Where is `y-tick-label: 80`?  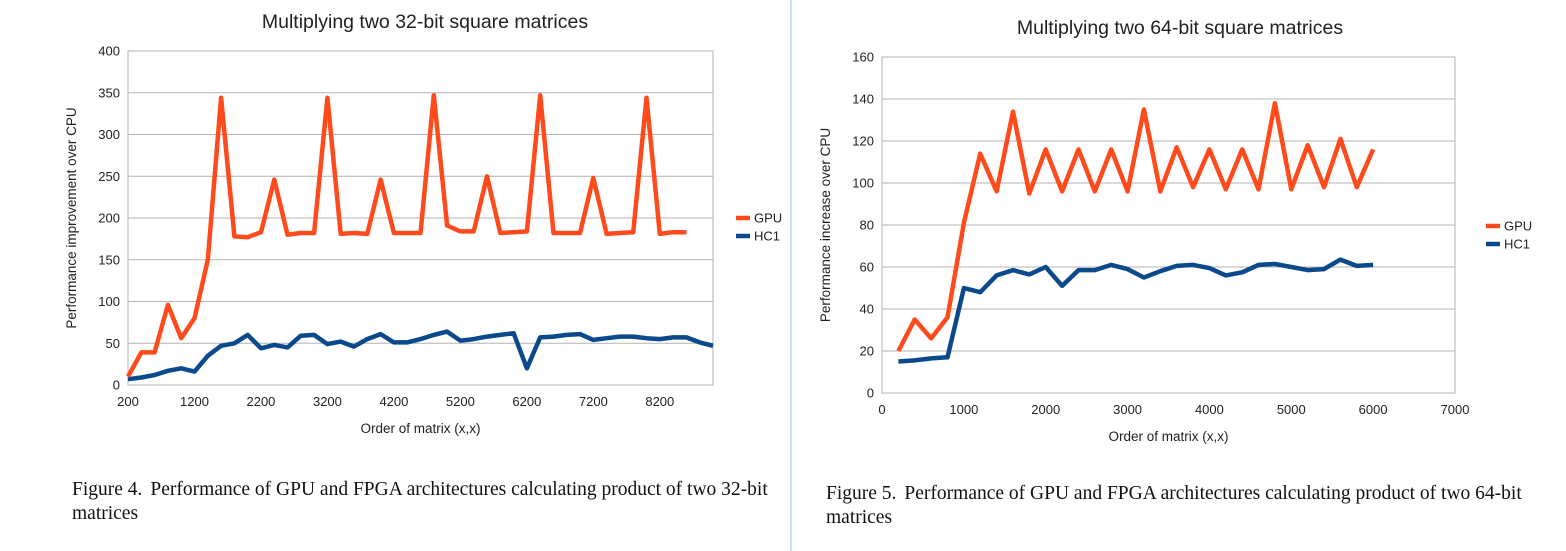
y-tick-label: 80 is located at coordinates (867, 225).